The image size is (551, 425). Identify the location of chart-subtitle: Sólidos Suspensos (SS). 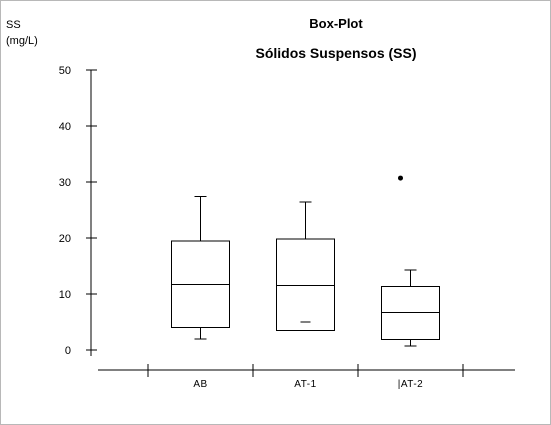
(335, 53).